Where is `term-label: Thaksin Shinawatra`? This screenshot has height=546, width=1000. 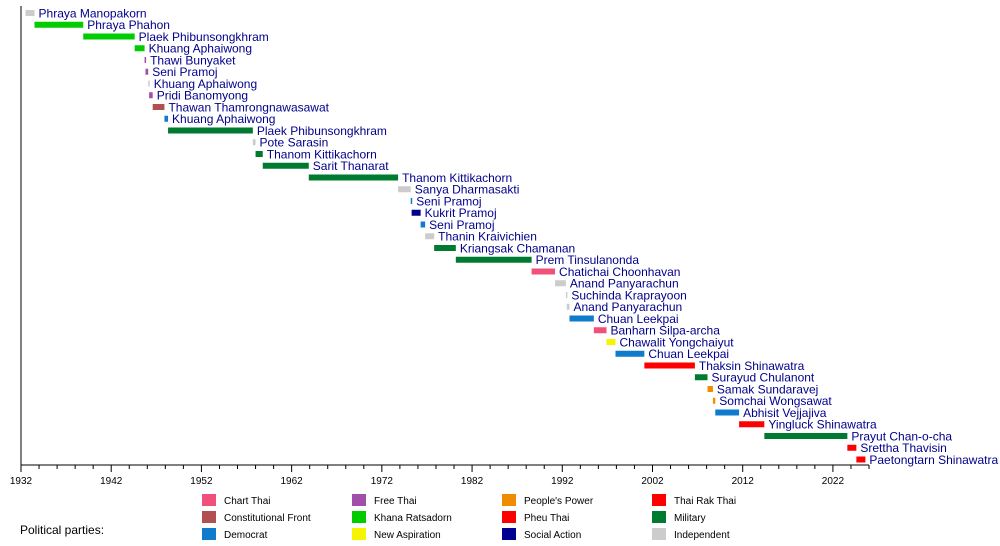 term-label: Thaksin Shinawatra is located at coordinates (752, 366).